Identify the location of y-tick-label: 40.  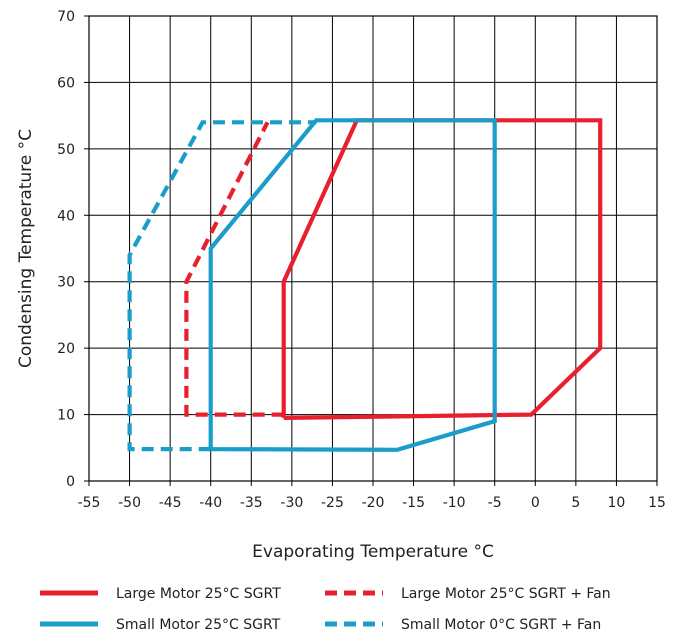
(66, 216).